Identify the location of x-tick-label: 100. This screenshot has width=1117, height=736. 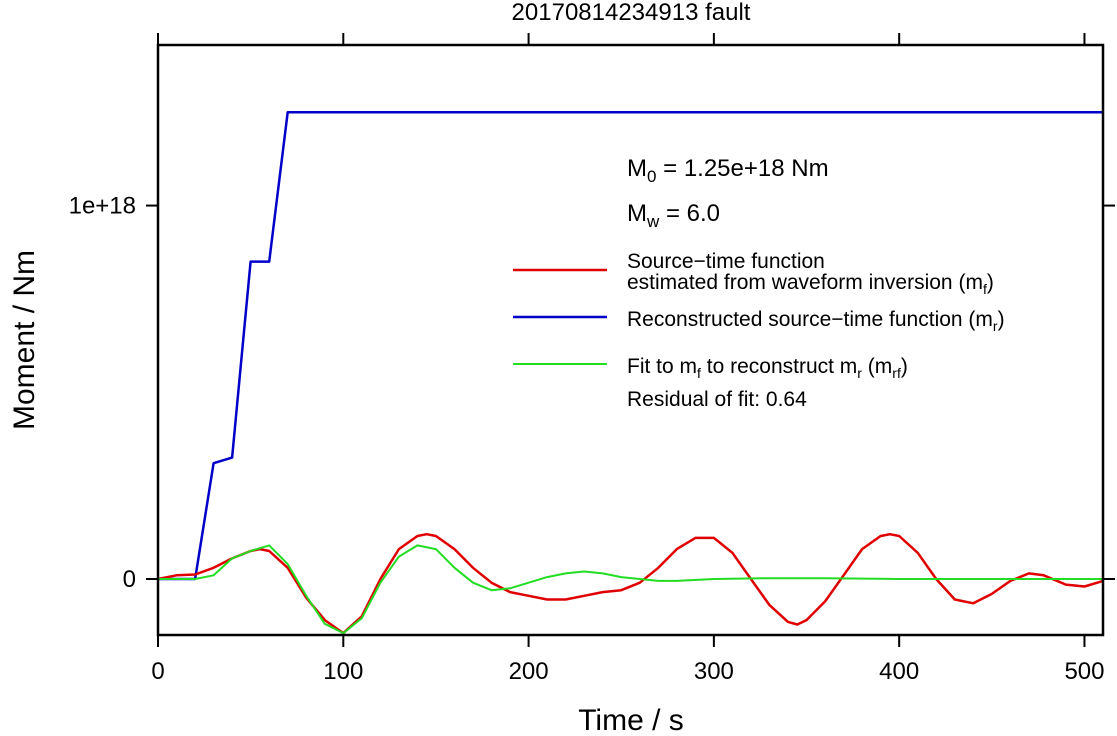
(343, 671).